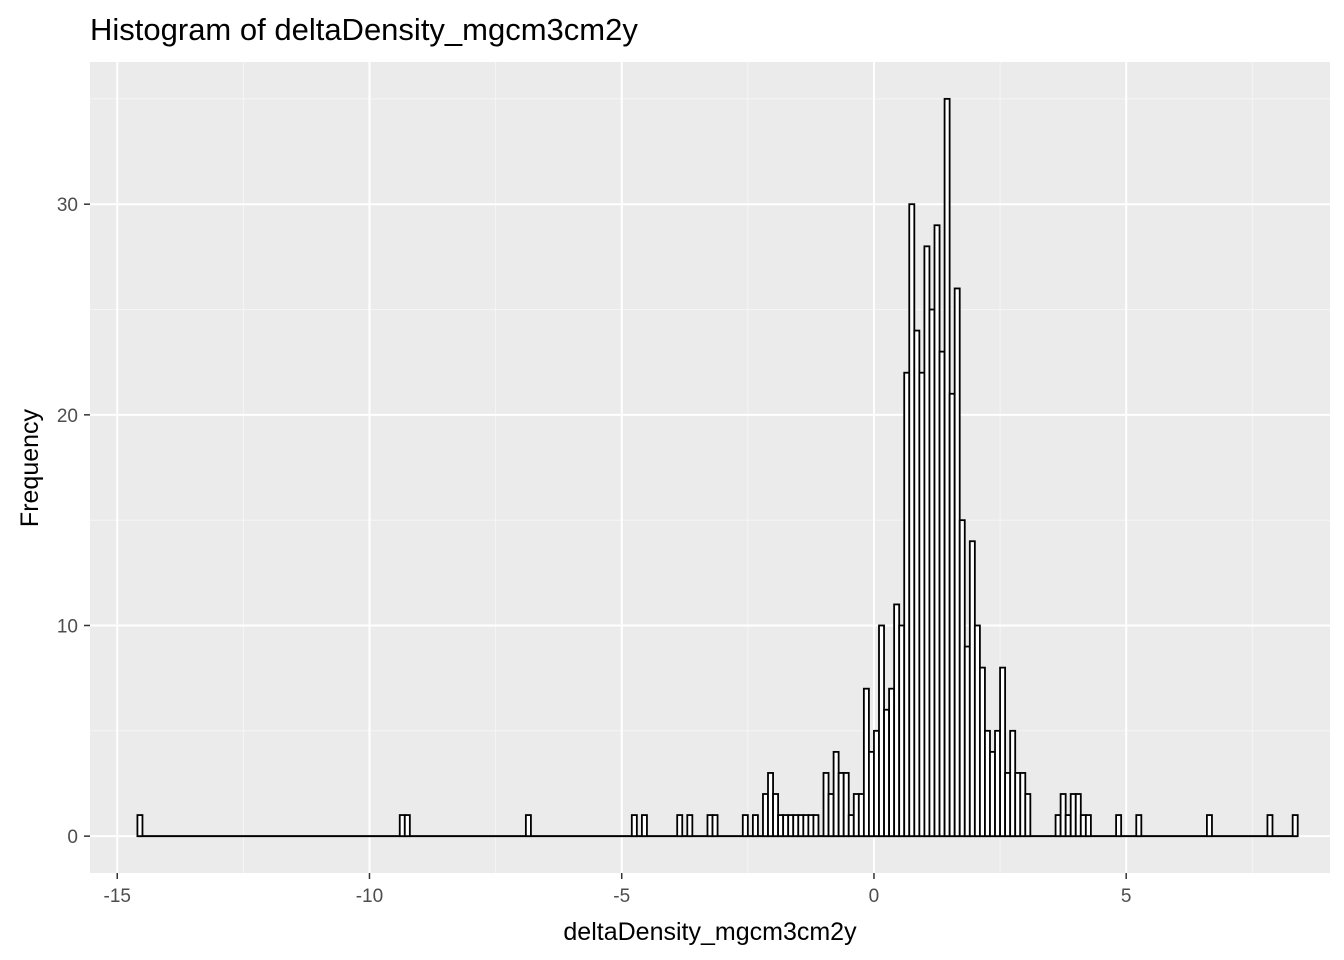  Describe the element at coordinates (67, 626) in the screenshot. I see `y-tick-label: 10` at that location.